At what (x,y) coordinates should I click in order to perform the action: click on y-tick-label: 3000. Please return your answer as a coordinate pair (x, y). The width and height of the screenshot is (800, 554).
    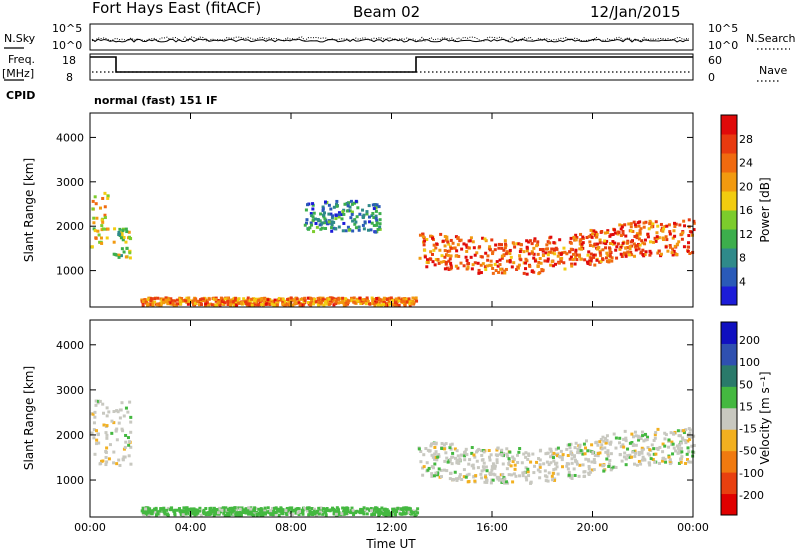
    Looking at the image, I should click on (70, 182).